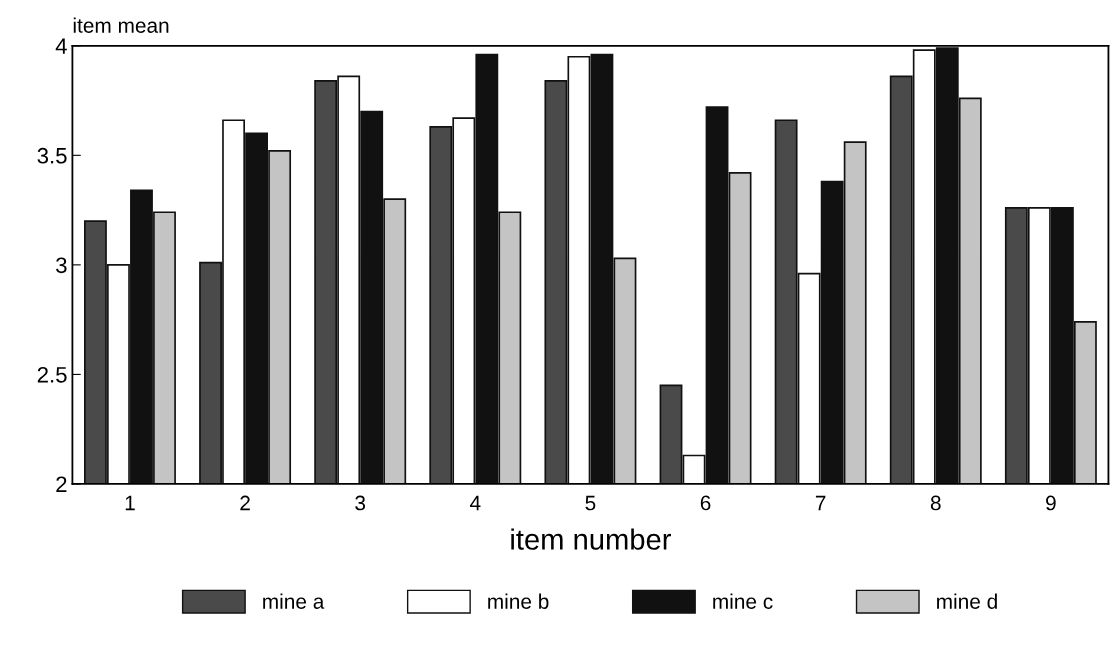  I want to click on x-tick-label: 1, so click(130, 503).